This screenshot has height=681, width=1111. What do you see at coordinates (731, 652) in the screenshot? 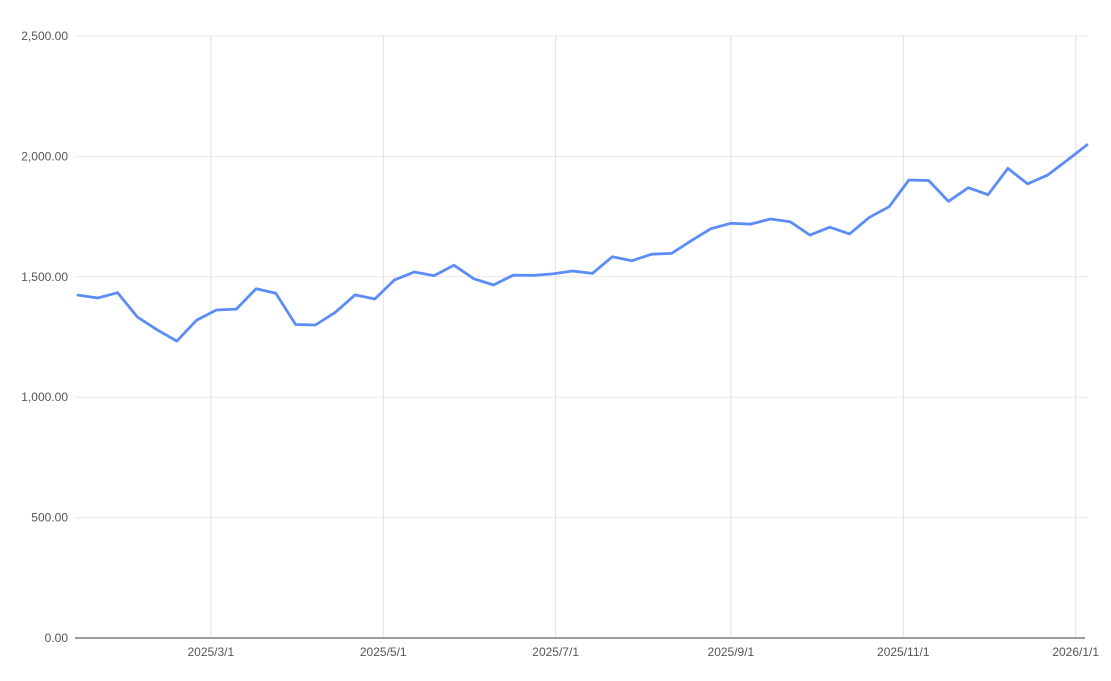
I see `x-axis-tick-label: 2025/9/1` at bounding box center [731, 652].